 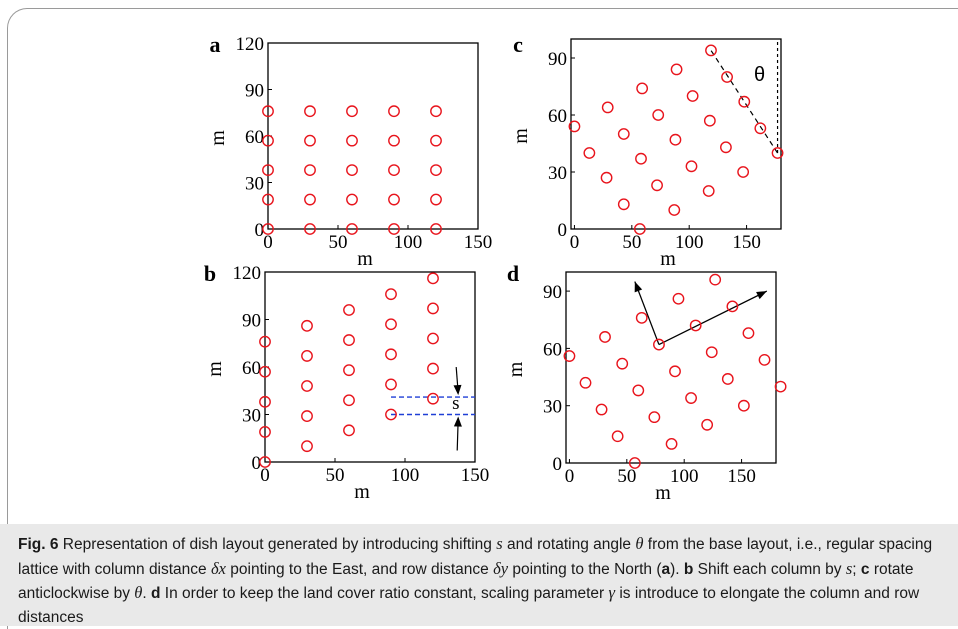 What do you see at coordinates (521, 136) in the screenshot?
I see `panel-c-ylabel: m` at bounding box center [521, 136].